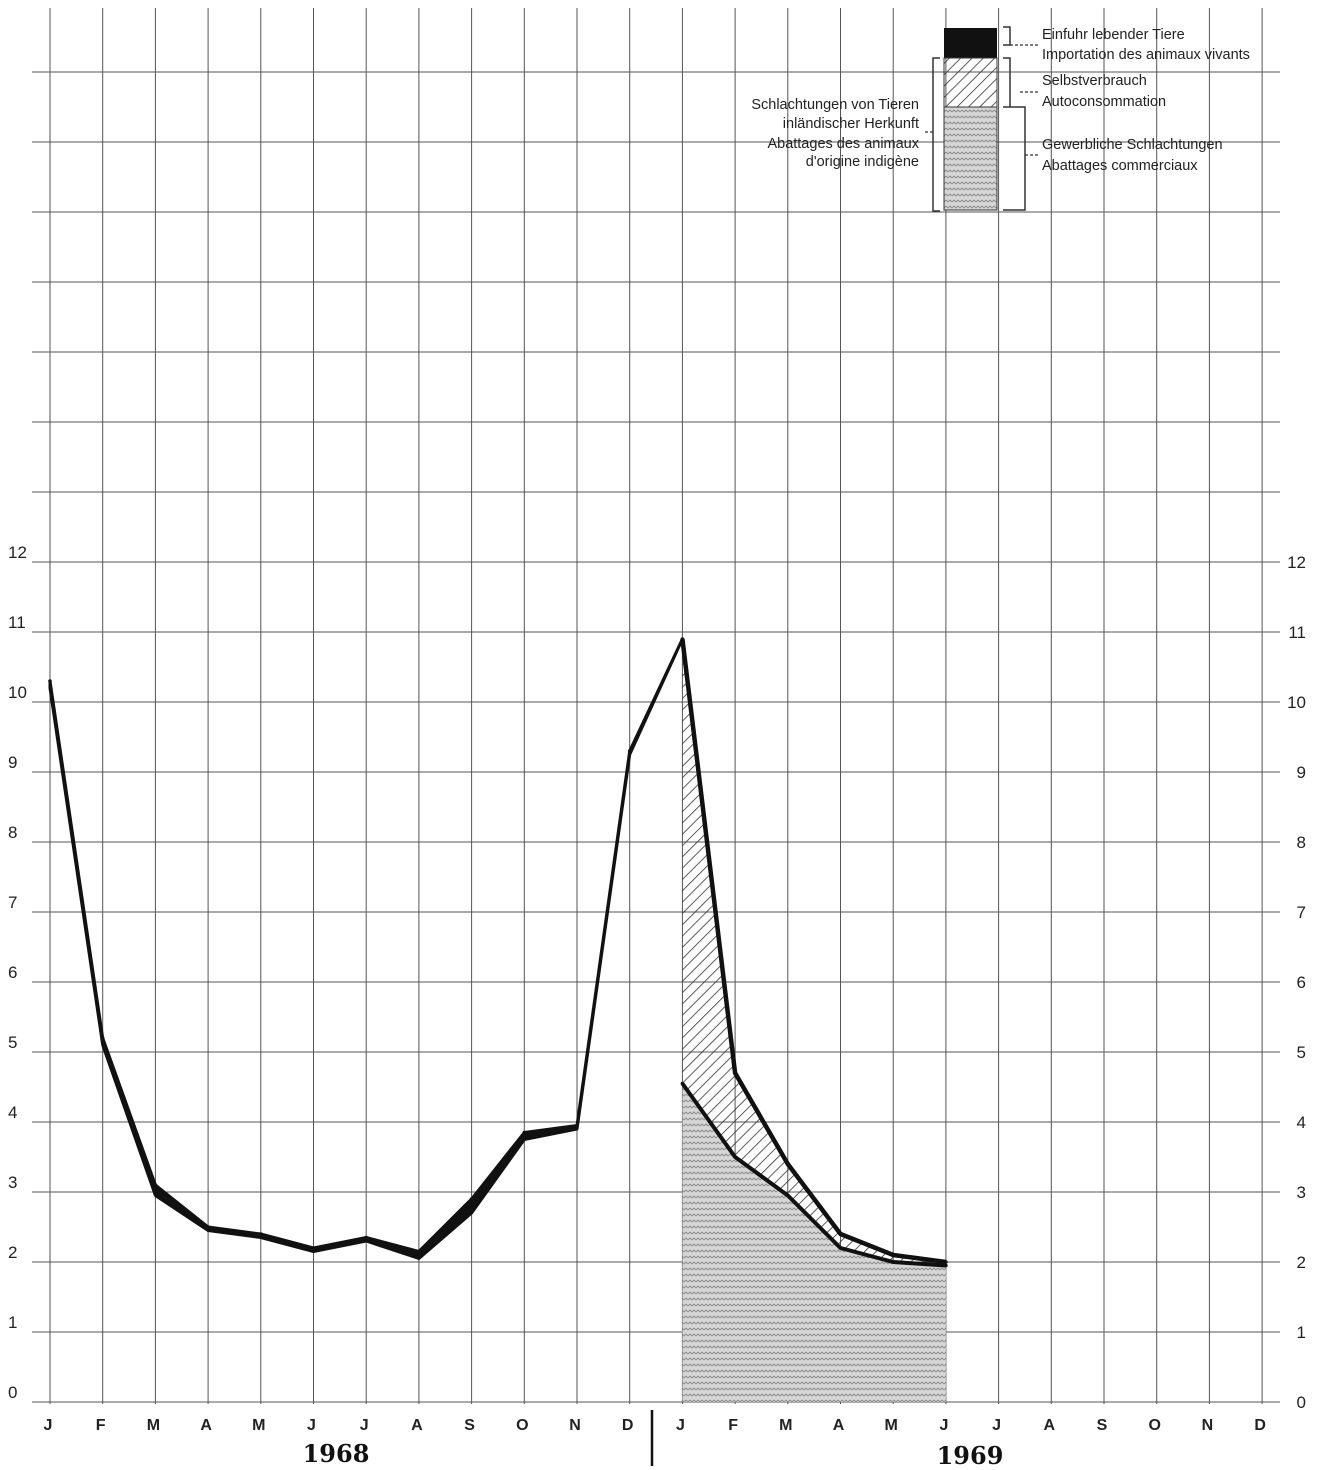  What do you see at coordinates (1146, 55) in the screenshot?
I see `legend-einfuhr-fr: Importation des animaux vivants` at bounding box center [1146, 55].